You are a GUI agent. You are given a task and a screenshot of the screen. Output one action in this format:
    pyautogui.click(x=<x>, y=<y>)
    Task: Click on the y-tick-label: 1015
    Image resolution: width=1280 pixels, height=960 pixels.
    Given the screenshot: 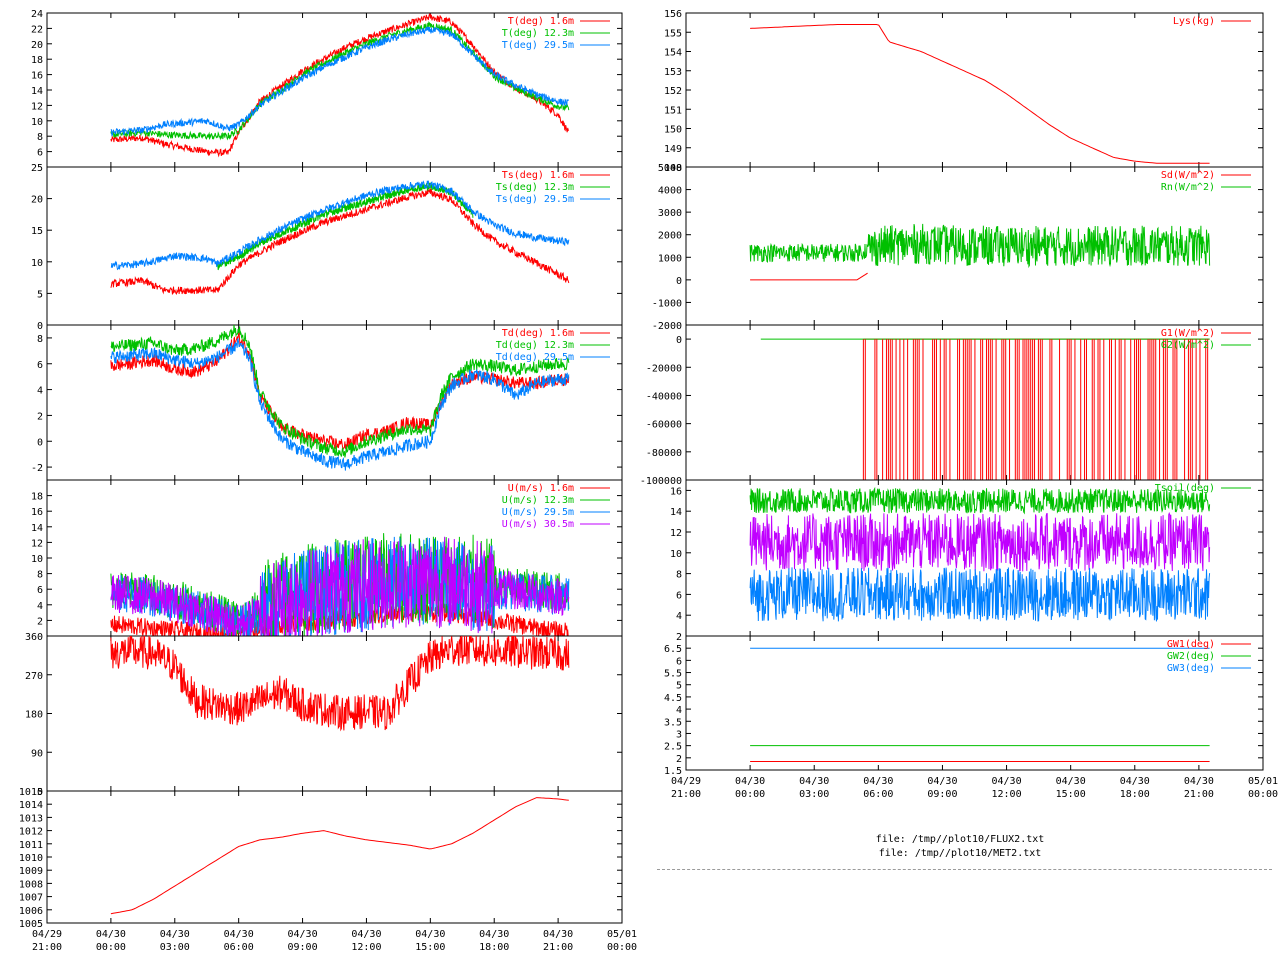 What is the action you would take?
    pyautogui.click(x=31, y=792)
    